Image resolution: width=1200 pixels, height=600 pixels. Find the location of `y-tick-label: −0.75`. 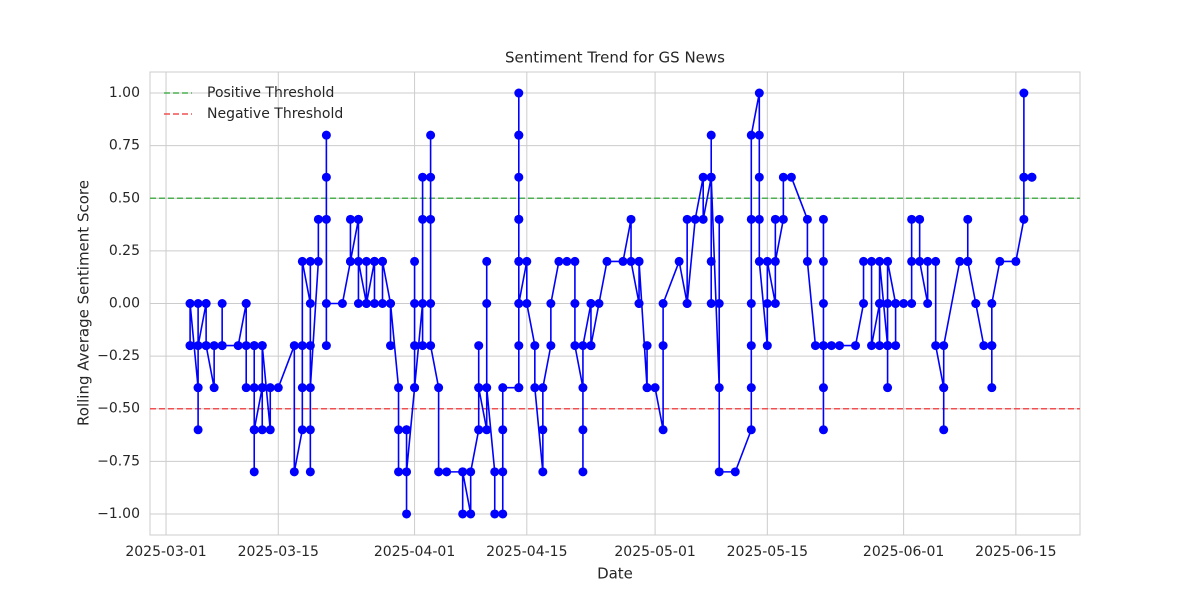

y-tick-label: −0.75 is located at coordinates (118, 461).